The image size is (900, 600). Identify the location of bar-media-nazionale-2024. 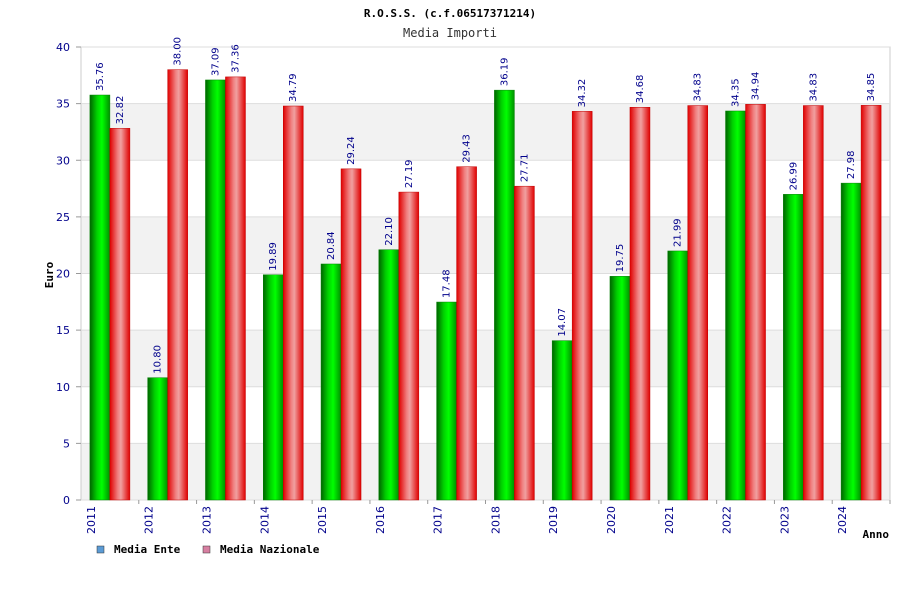
(871, 303).